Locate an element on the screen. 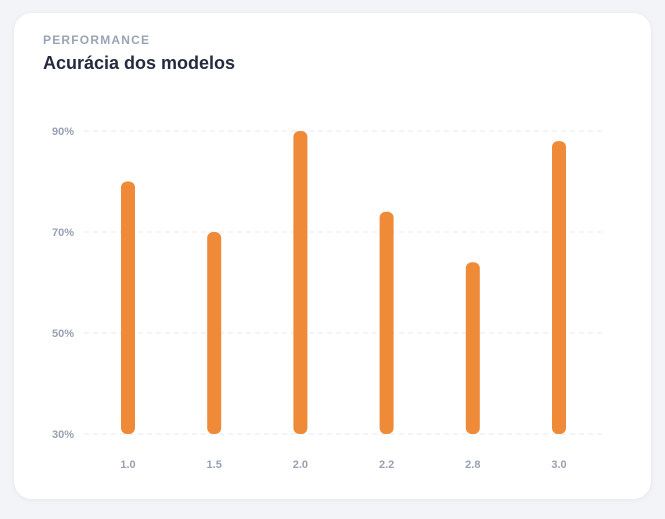 The image size is (665, 519). y-tick-label: 30% is located at coordinates (63, 435).